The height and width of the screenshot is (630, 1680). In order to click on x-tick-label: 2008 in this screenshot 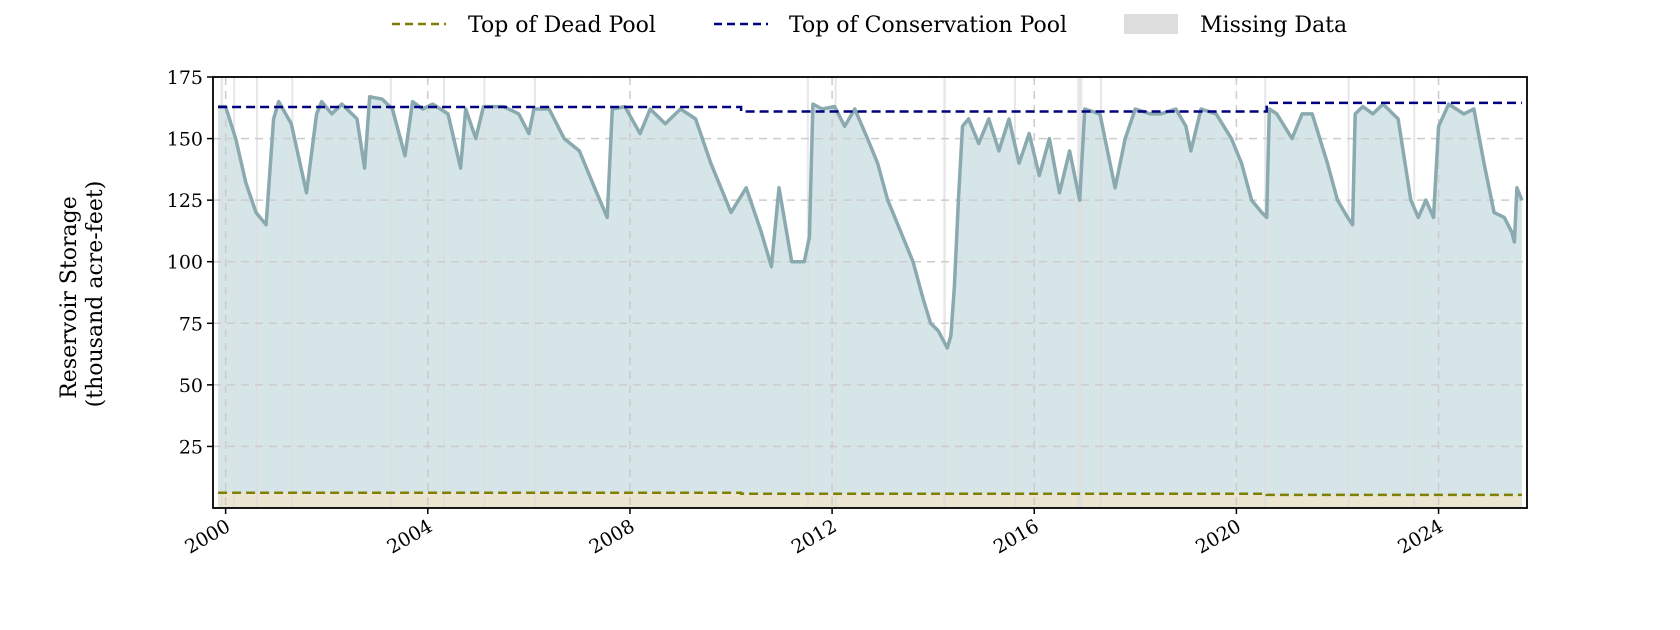, I will do `click(612, 536)`.